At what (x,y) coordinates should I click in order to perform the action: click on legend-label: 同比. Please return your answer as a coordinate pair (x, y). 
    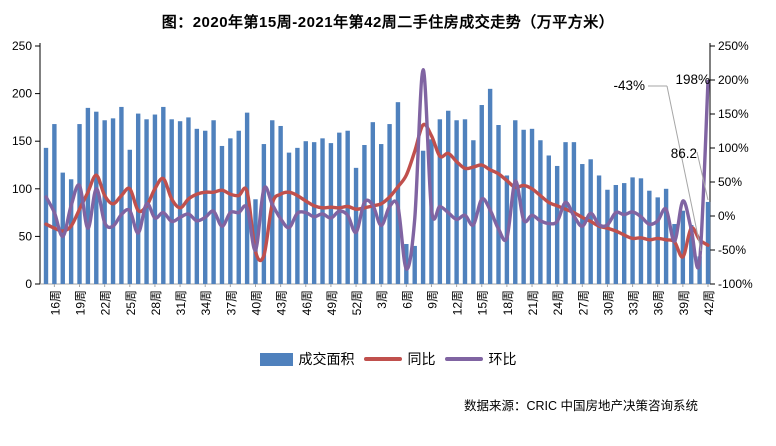
    Looking at the image, I should click on (421, 359).